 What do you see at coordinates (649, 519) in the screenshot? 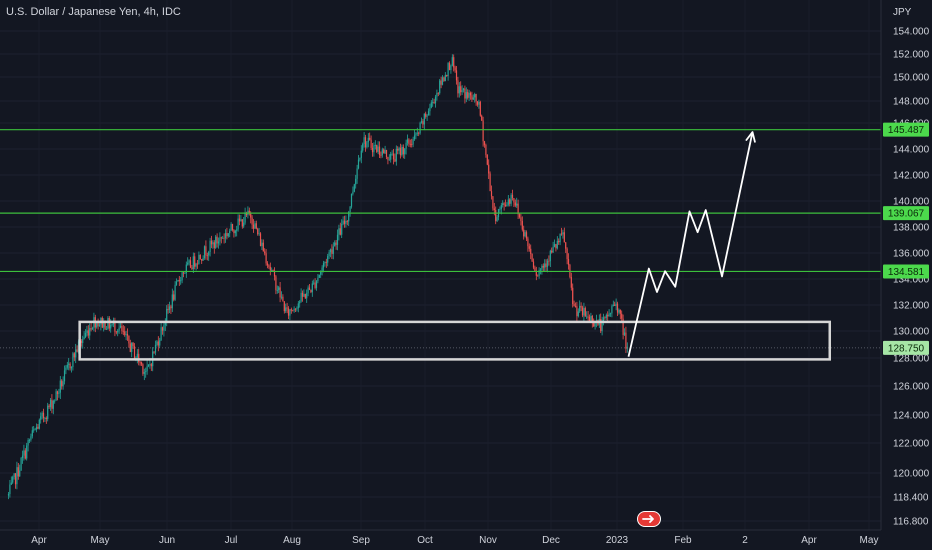
I see `tradingview-logo-icon` at bounding box center [649, 519].